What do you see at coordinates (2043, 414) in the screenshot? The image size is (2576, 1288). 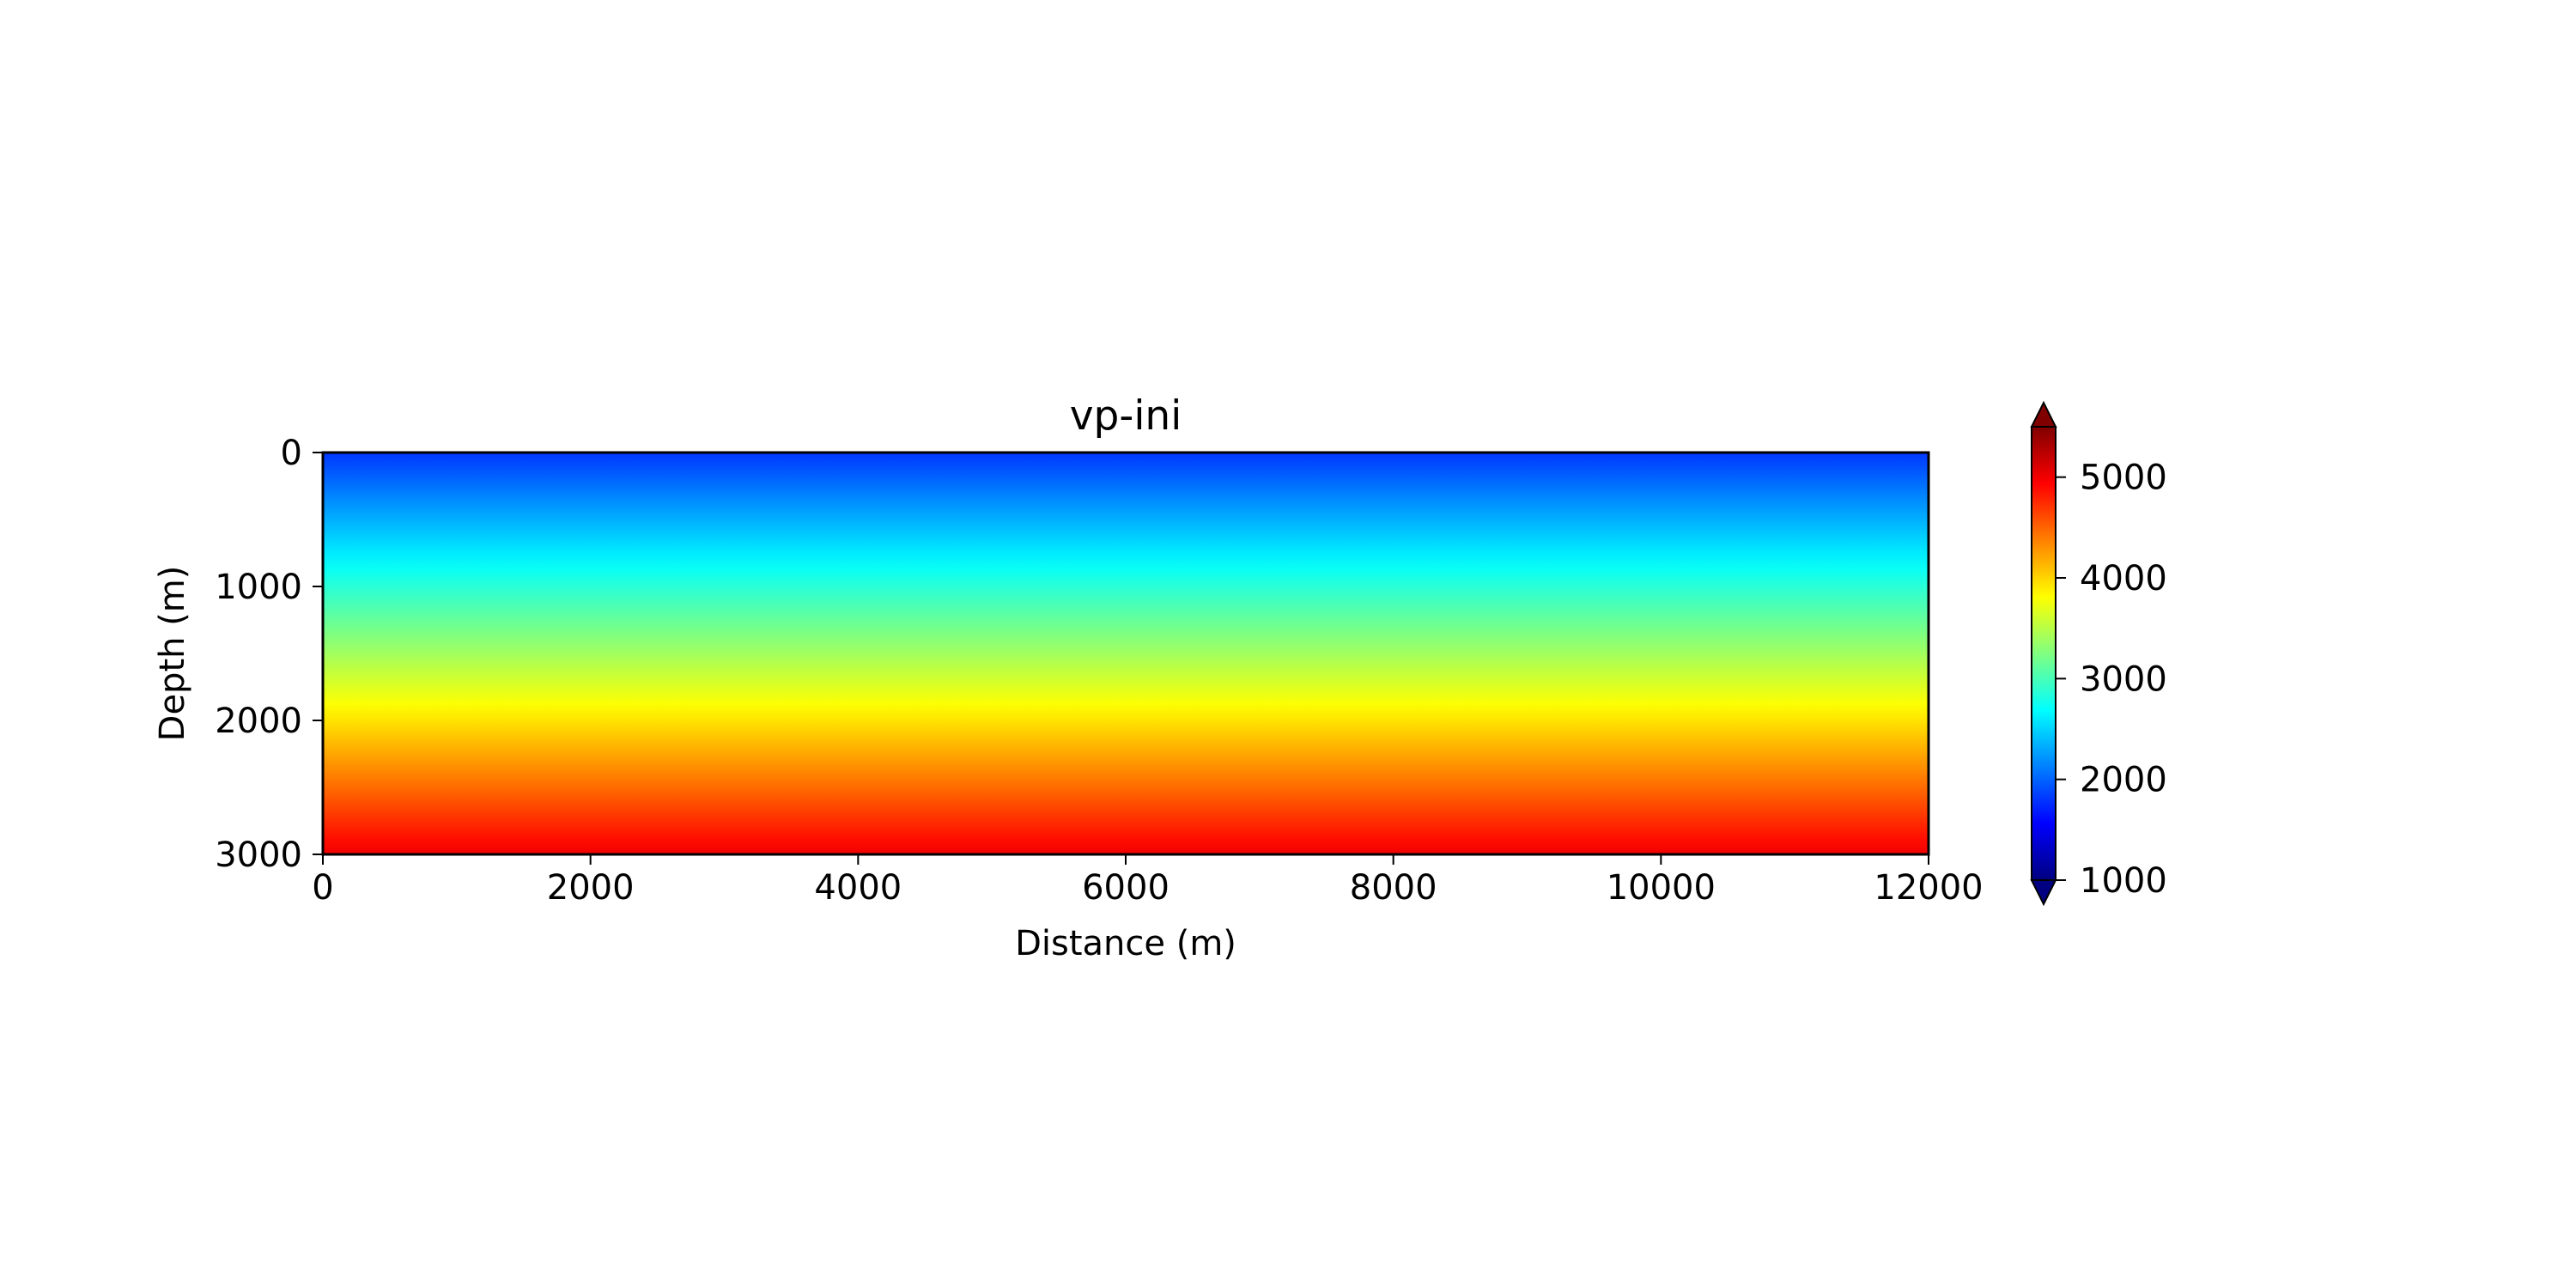 I see `colorbar-extend-max` at bounding box center [2043, 414].